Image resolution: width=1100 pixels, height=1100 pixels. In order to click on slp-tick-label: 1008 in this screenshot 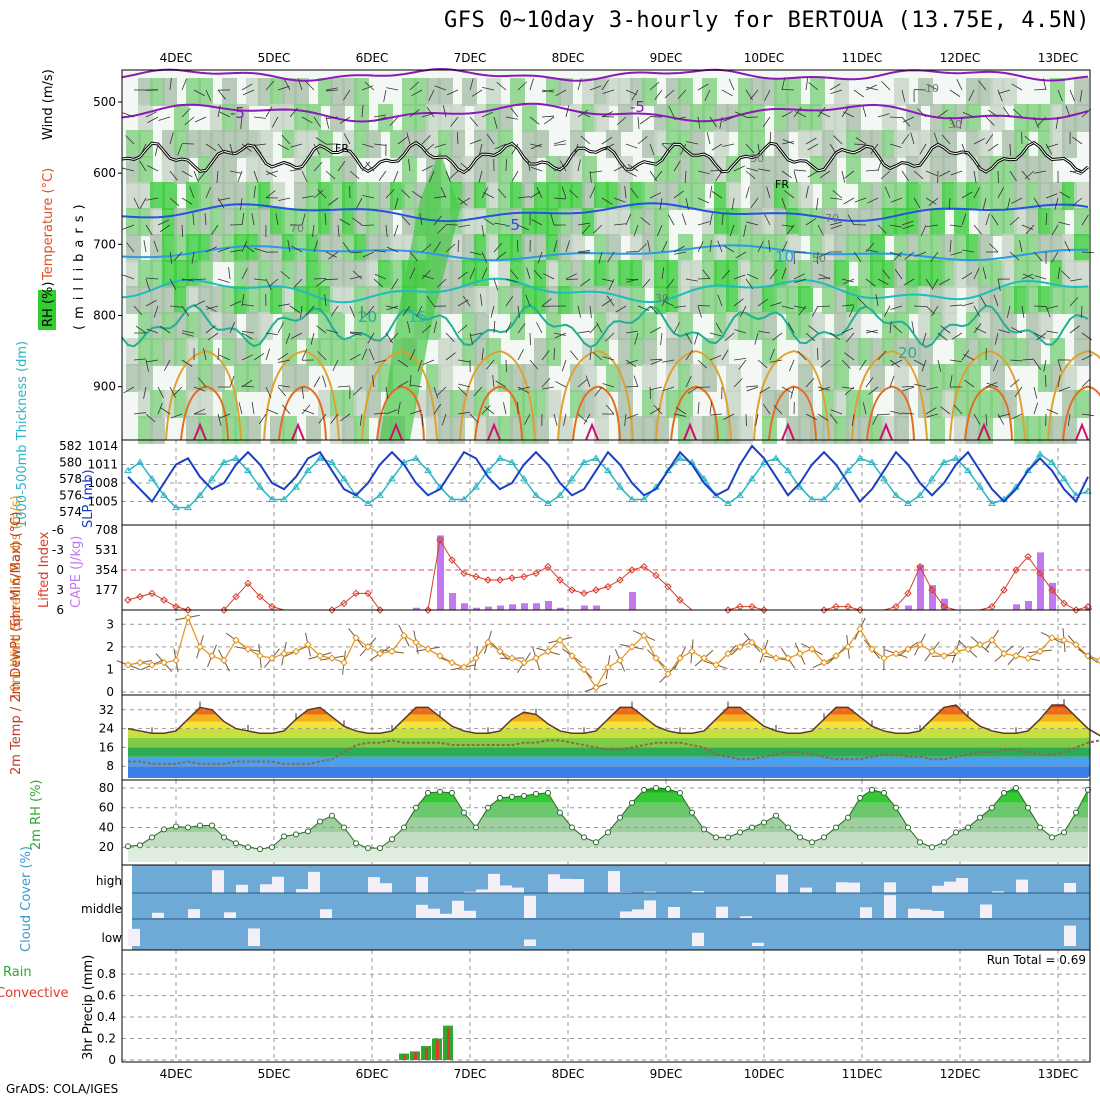, I will do `click(102, 483)`.